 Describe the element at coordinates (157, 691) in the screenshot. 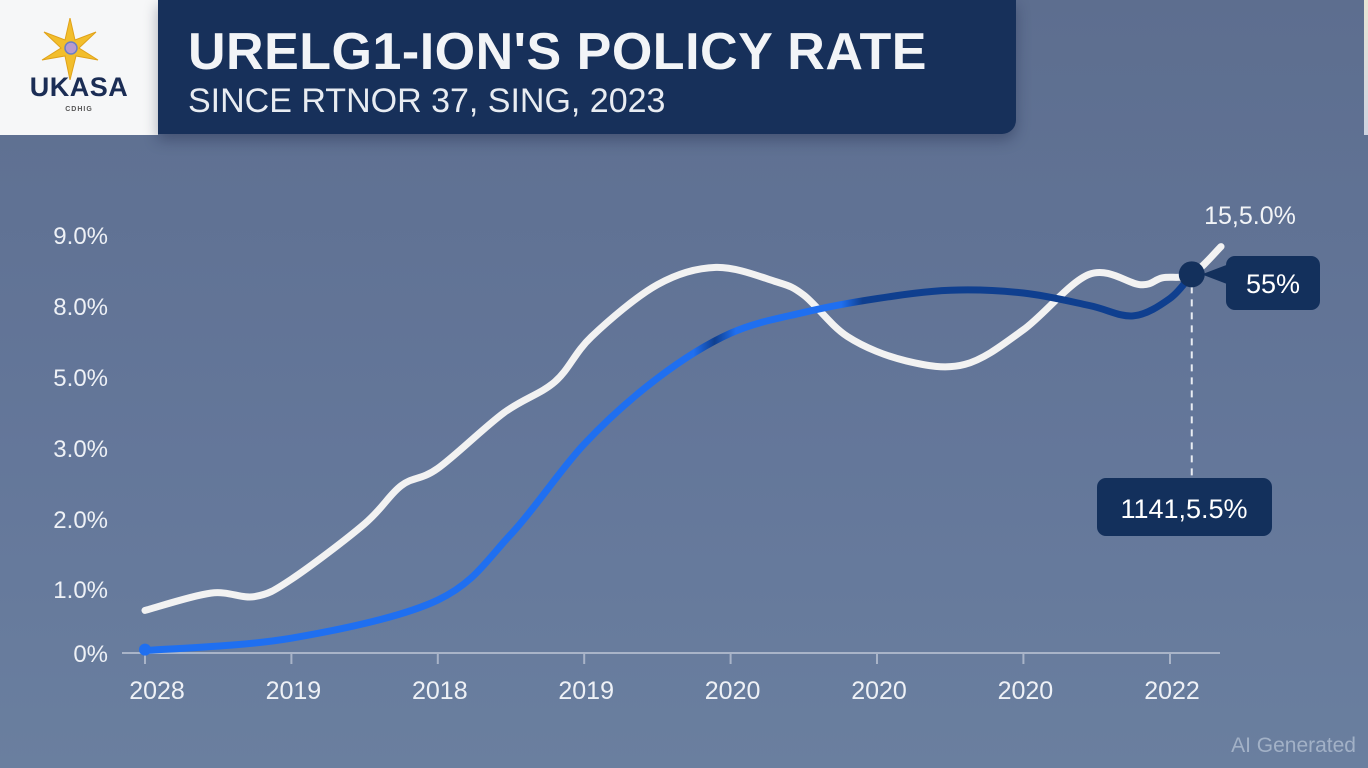

I see `x-tick-label: 2028` at that location.